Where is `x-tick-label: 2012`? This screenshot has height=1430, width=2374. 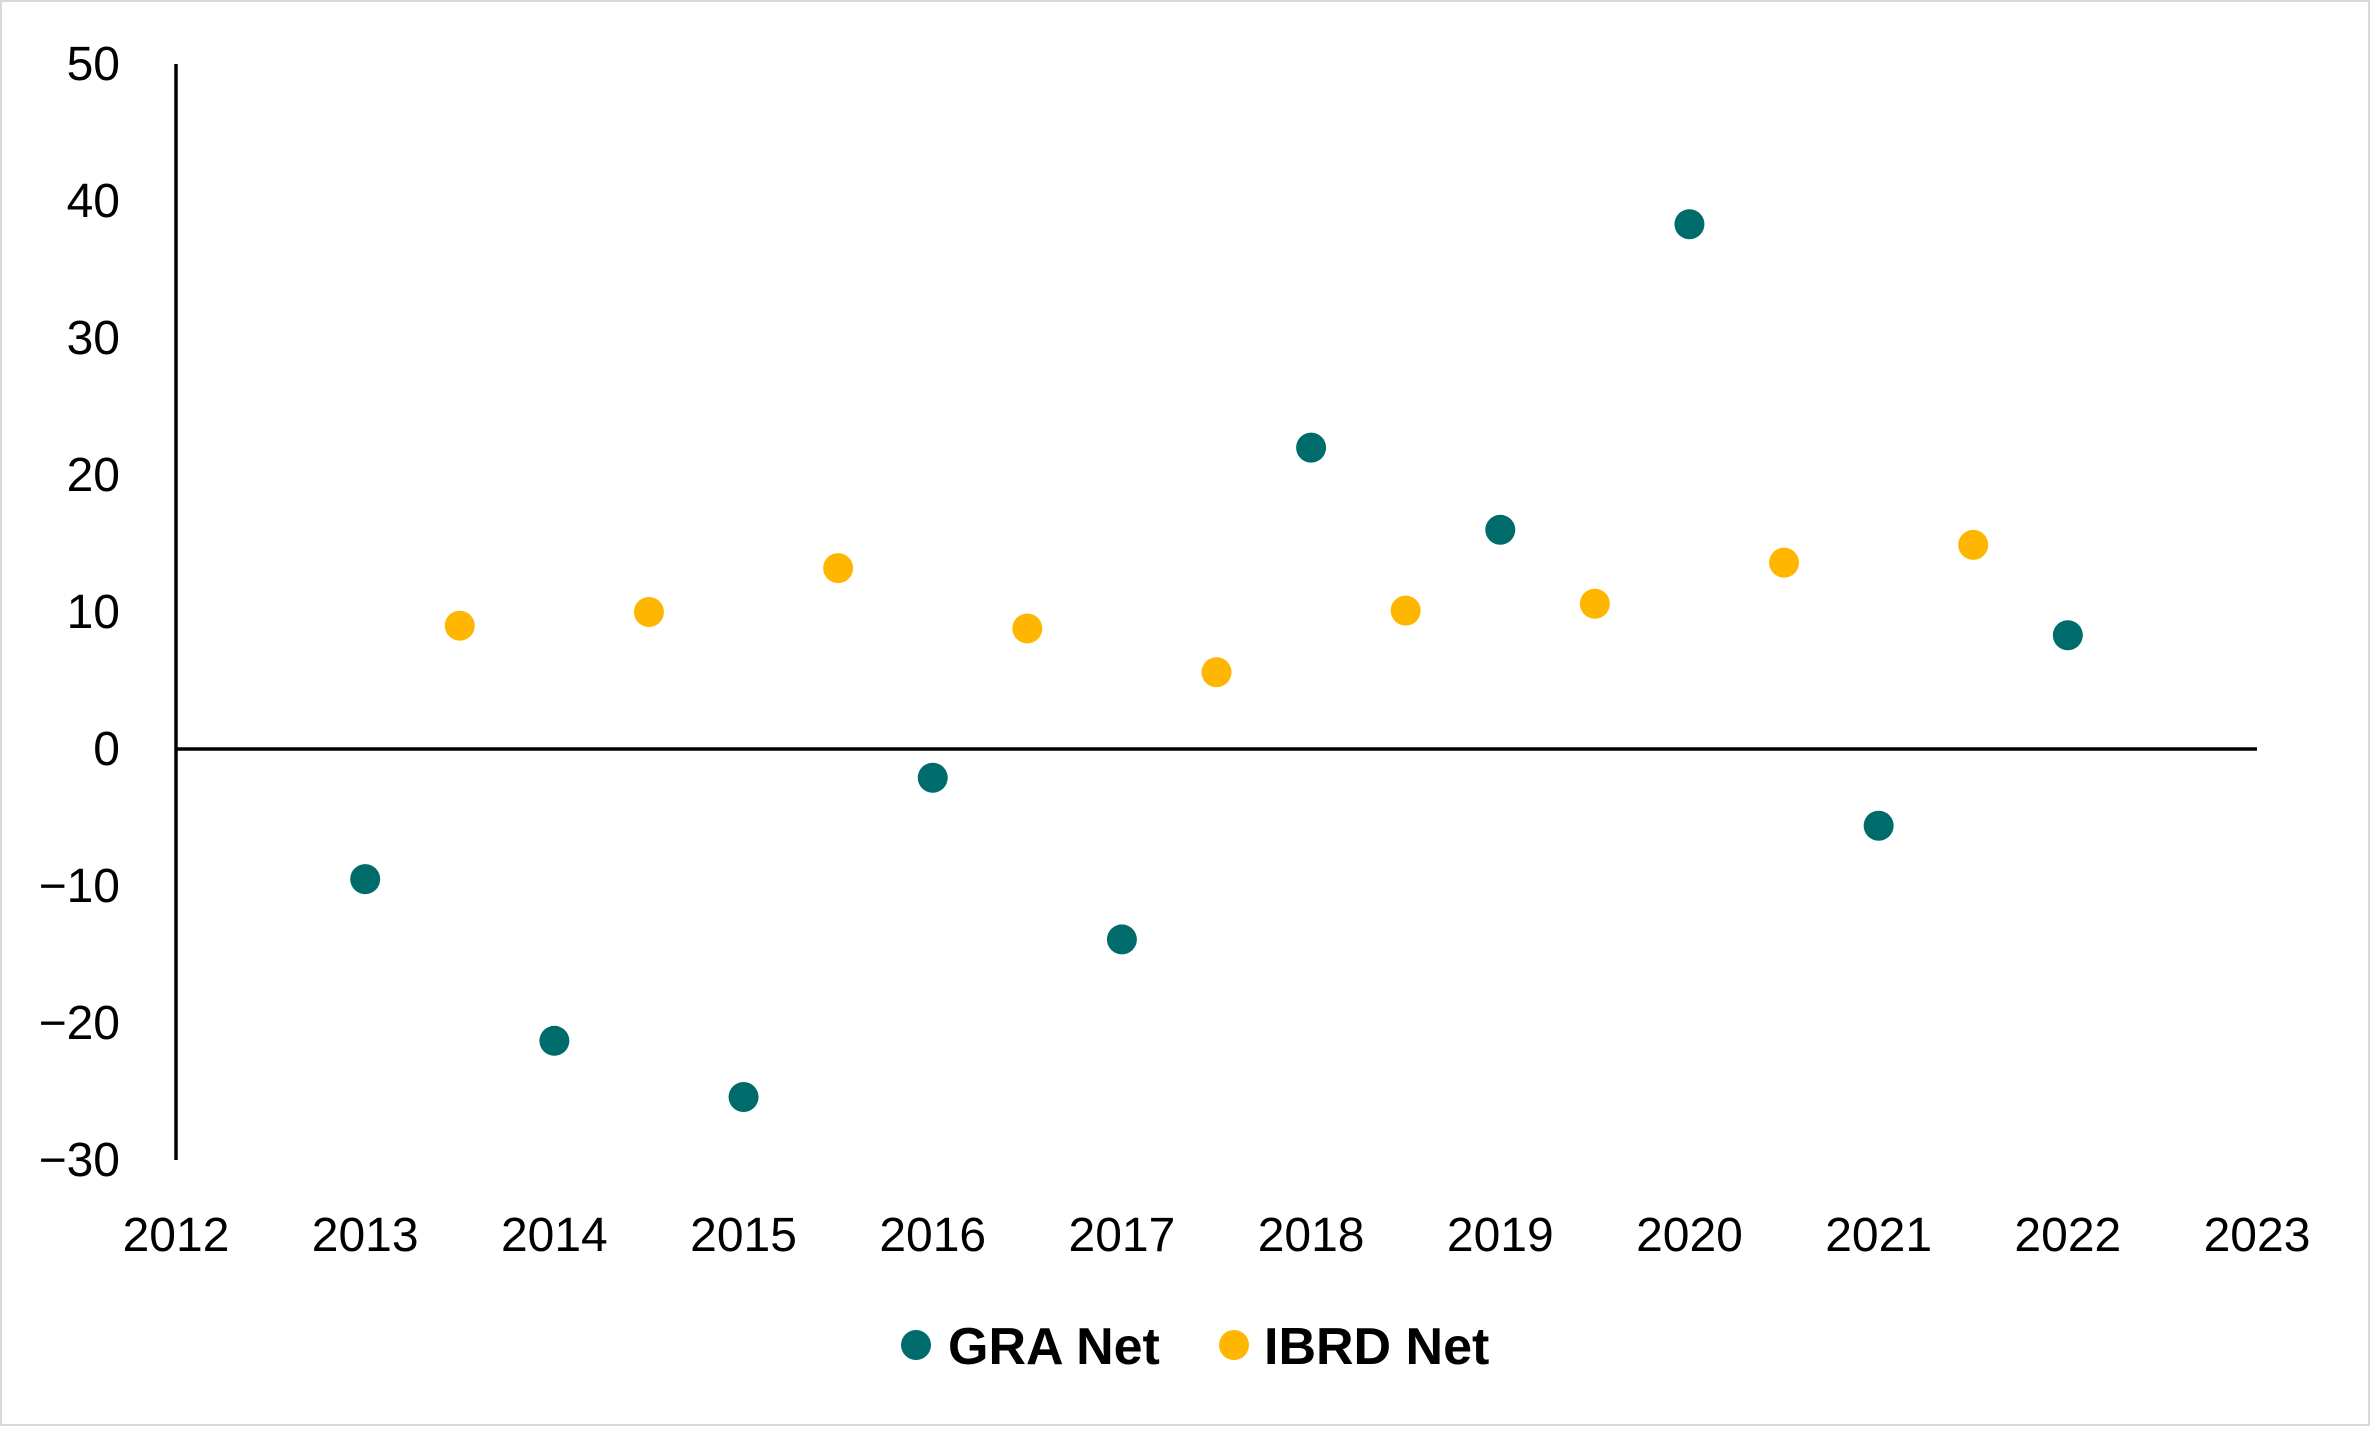
x-tick-label: 2012 is located at coordinates (176, 1235).